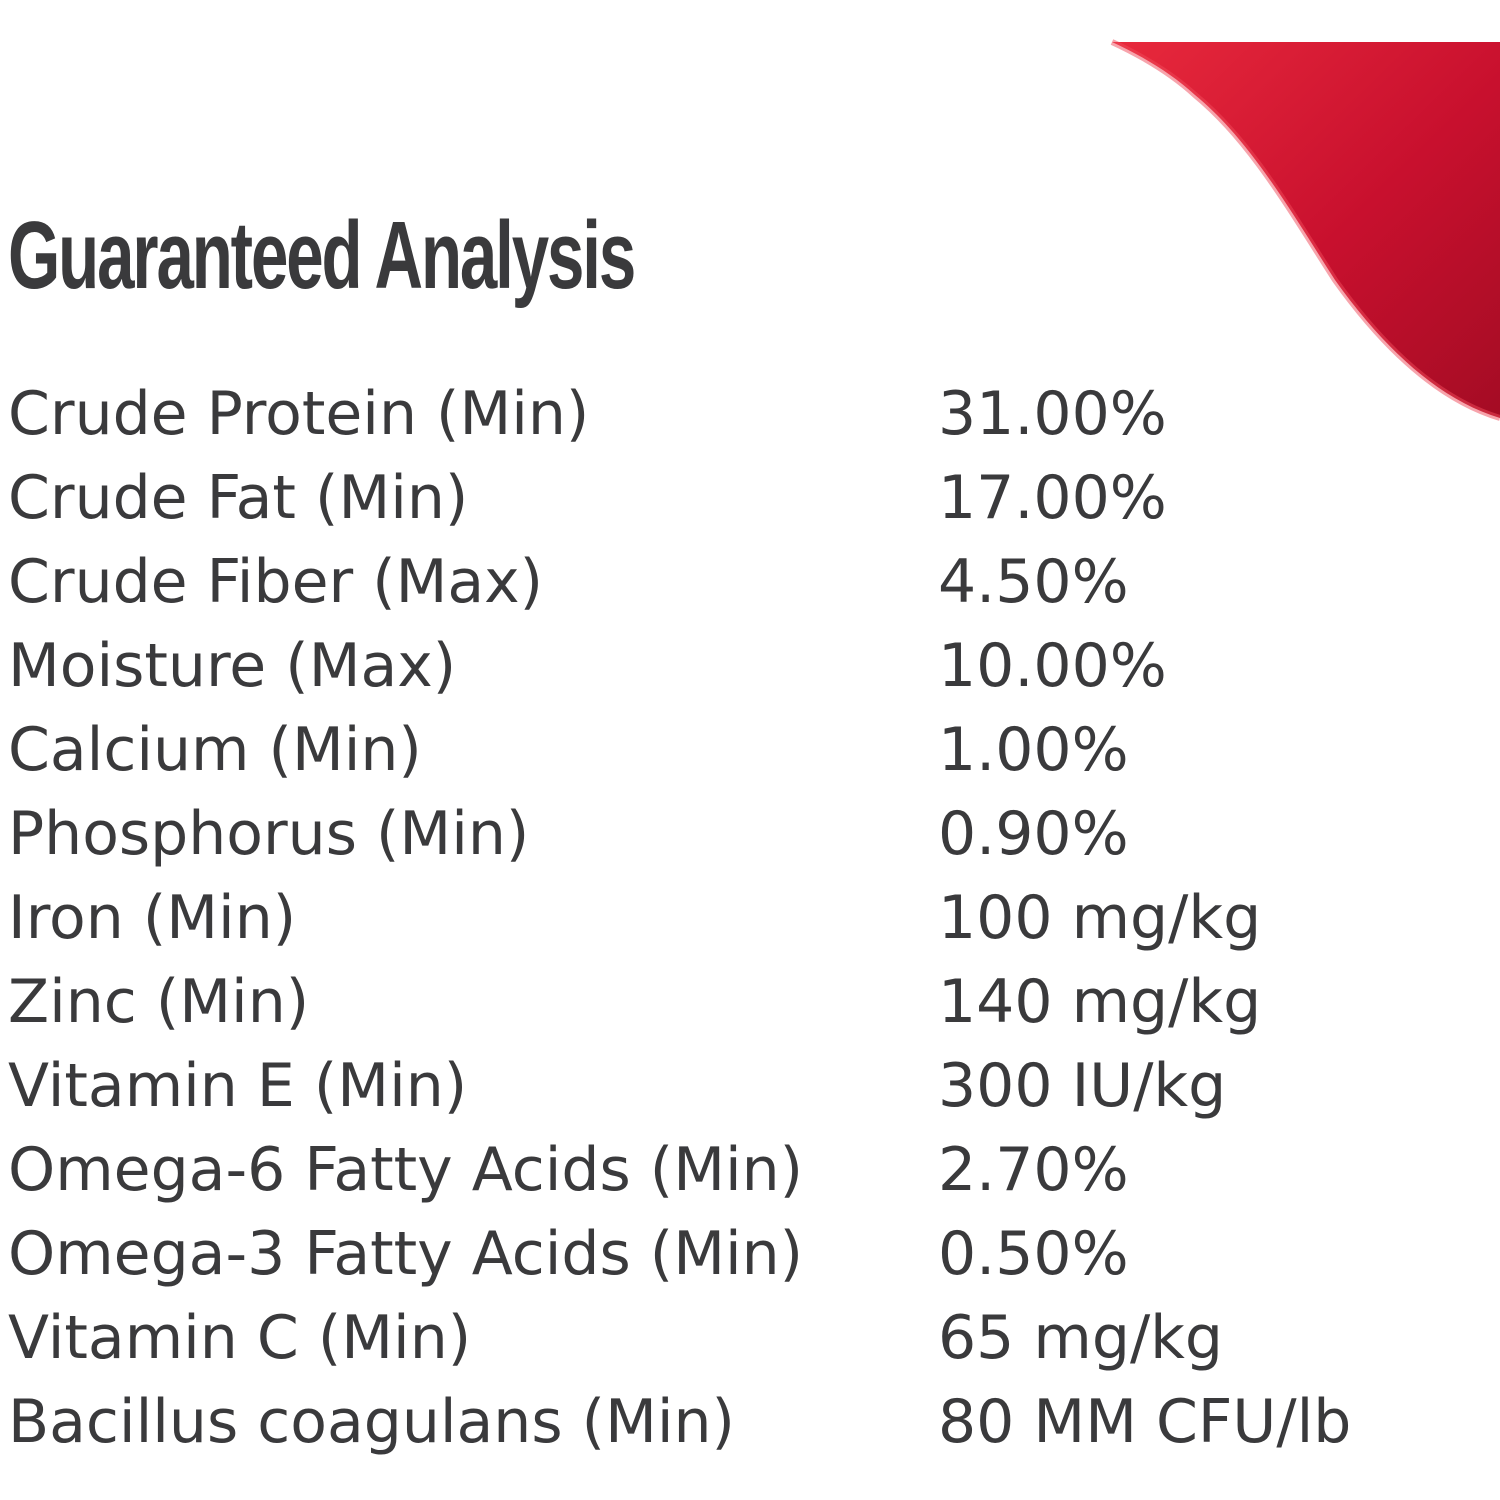 This screenshot has height=1500, width=1500. I want to click on nutrient-label: Phosphorus (Min), so click(269, 834).